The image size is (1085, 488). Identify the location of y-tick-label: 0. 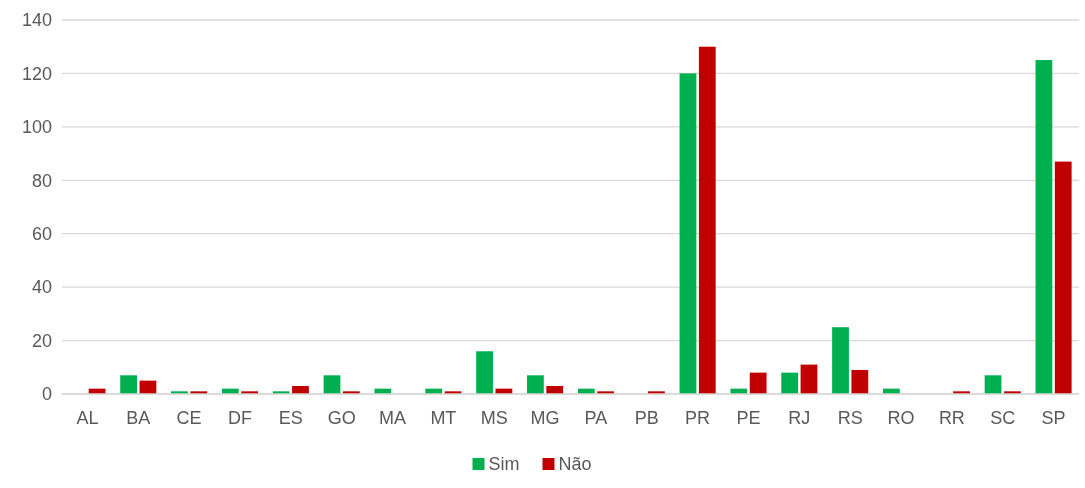
(46, 394).